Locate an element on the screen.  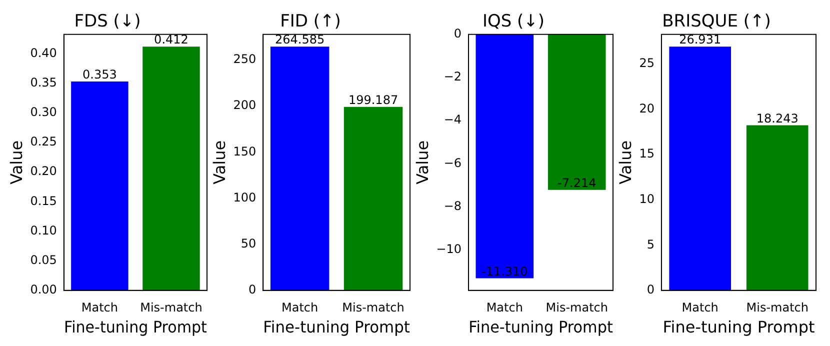
chart-title: BRISQUE (↑) is located at coordinates (716, 22).